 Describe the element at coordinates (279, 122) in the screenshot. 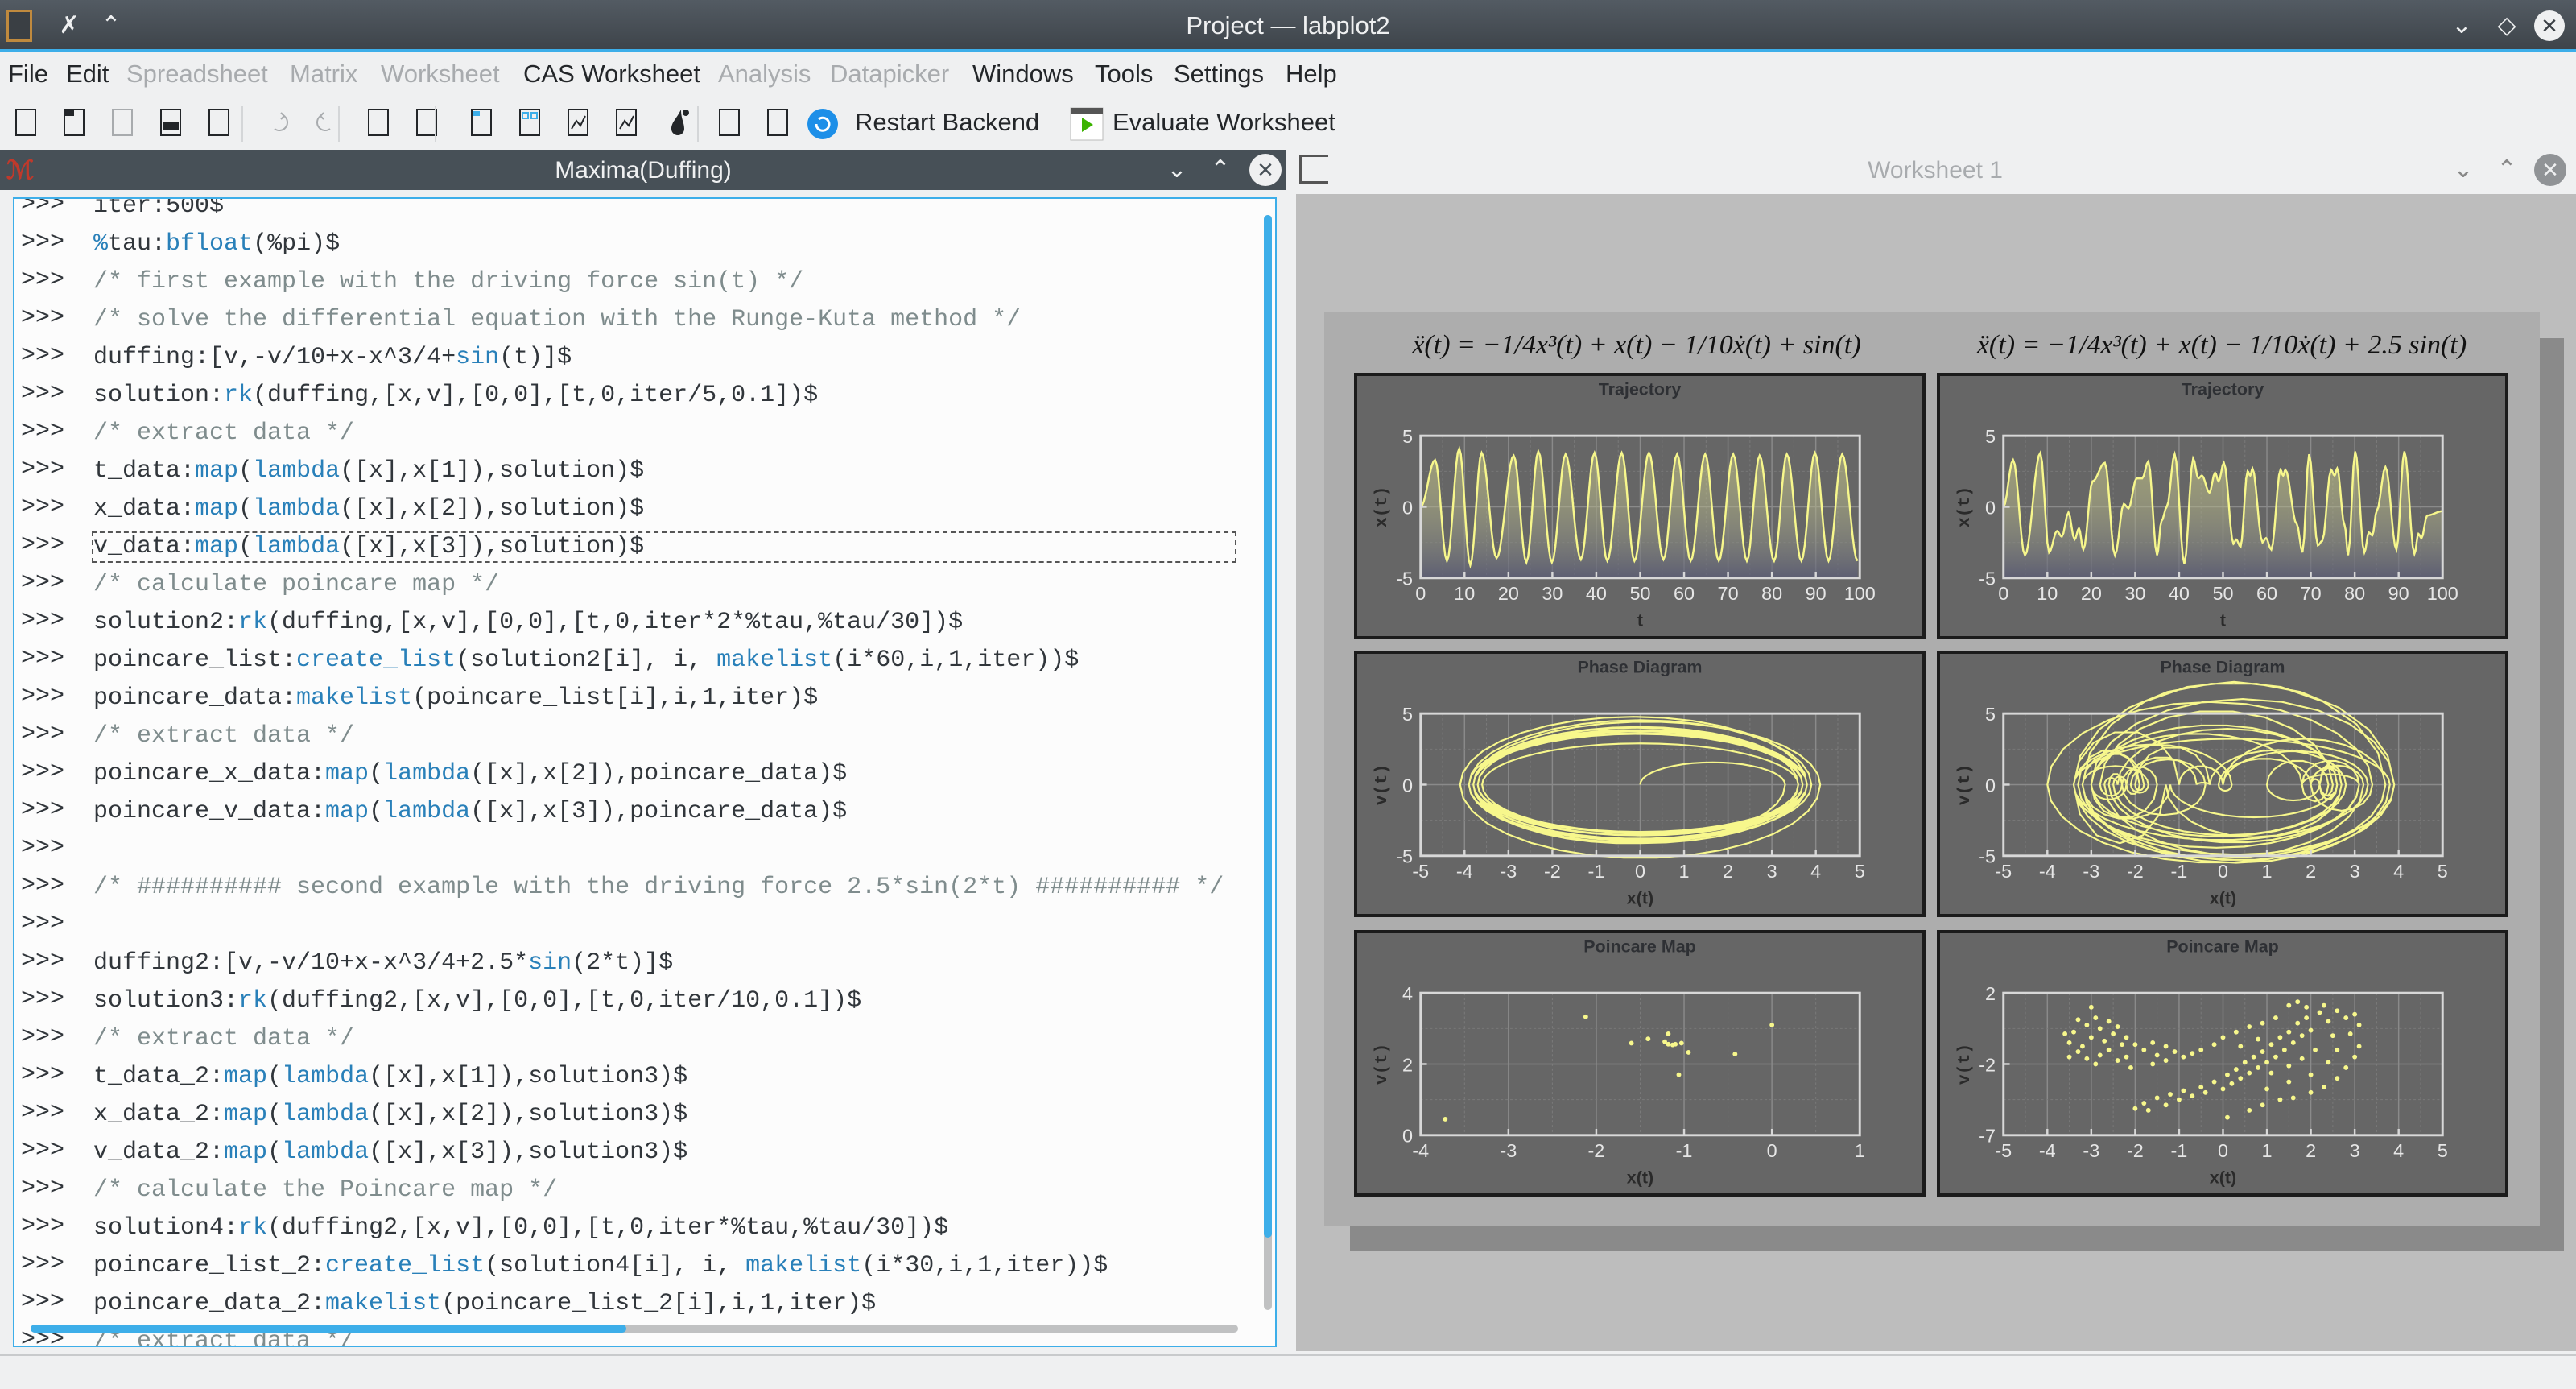

I see `undo-button` at that location.